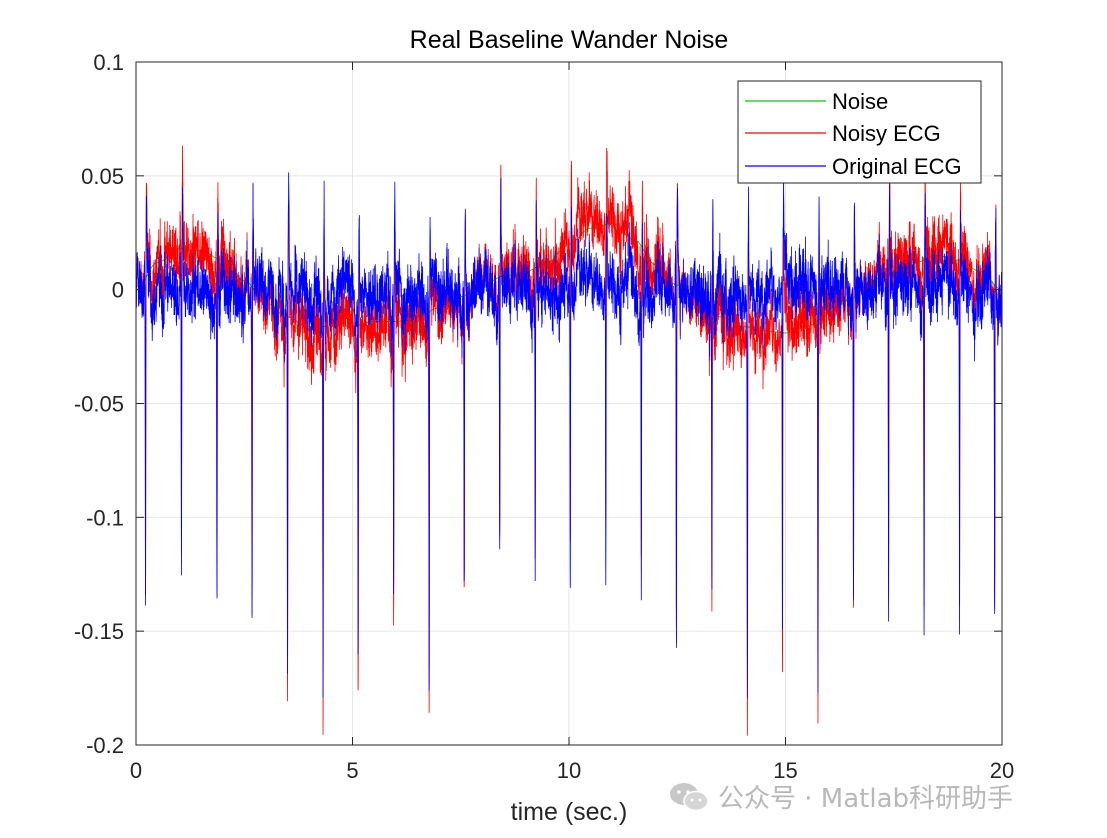 Image resolution: width=1107 pixels, height=838 pixels. I want to click on legend-label-noise: Noise, so click(860, 101).